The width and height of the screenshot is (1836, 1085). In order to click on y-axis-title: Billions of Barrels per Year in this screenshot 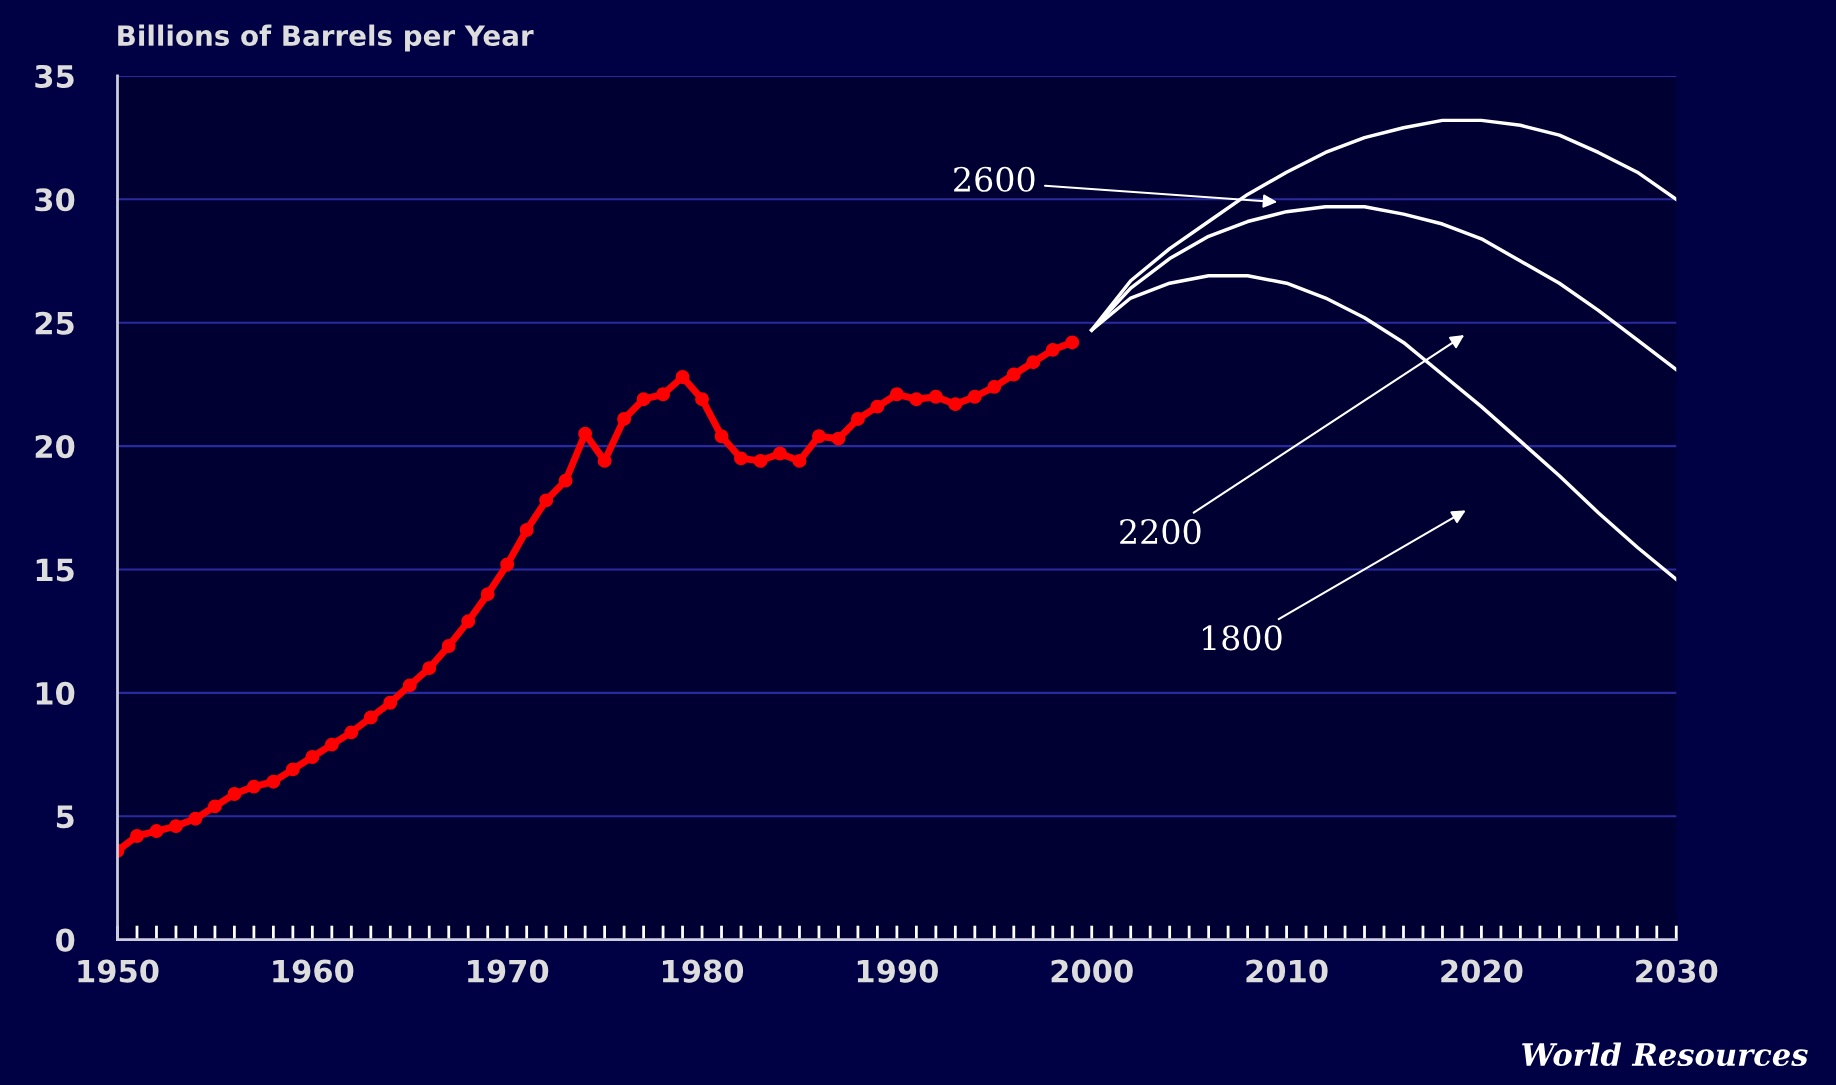, I will do `click(326, 38)`.